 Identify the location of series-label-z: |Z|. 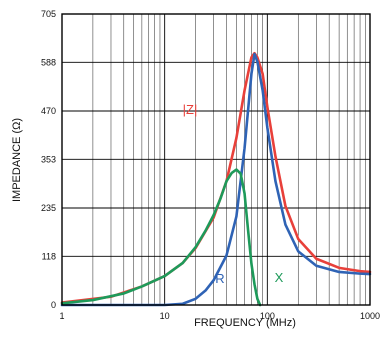
(190, 109).